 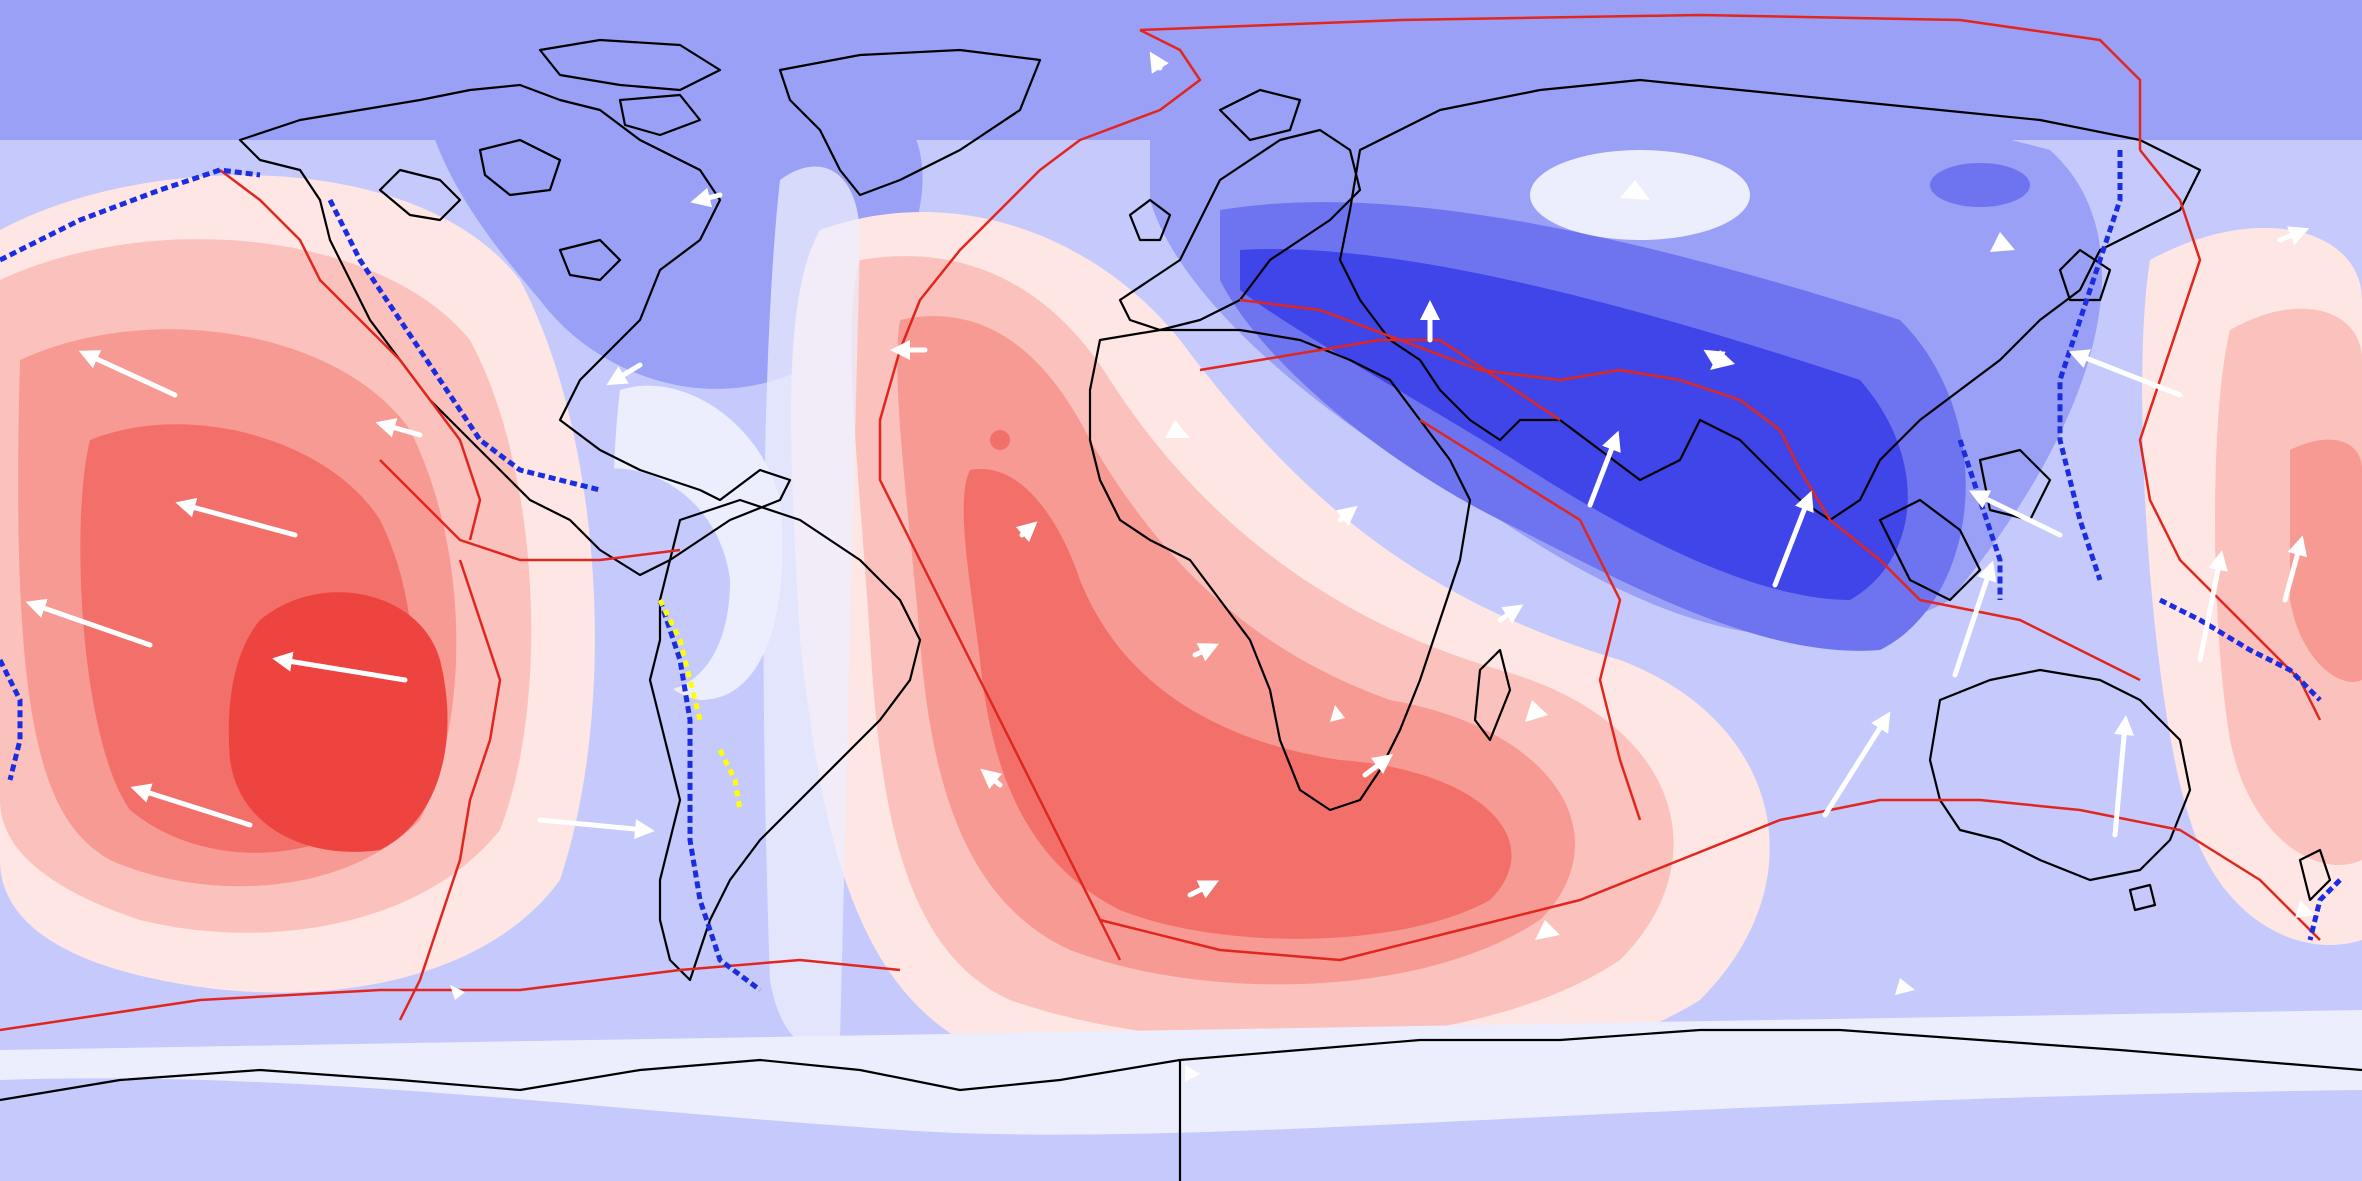 I want to click on australia-coast, so click(x=2060, y=775).